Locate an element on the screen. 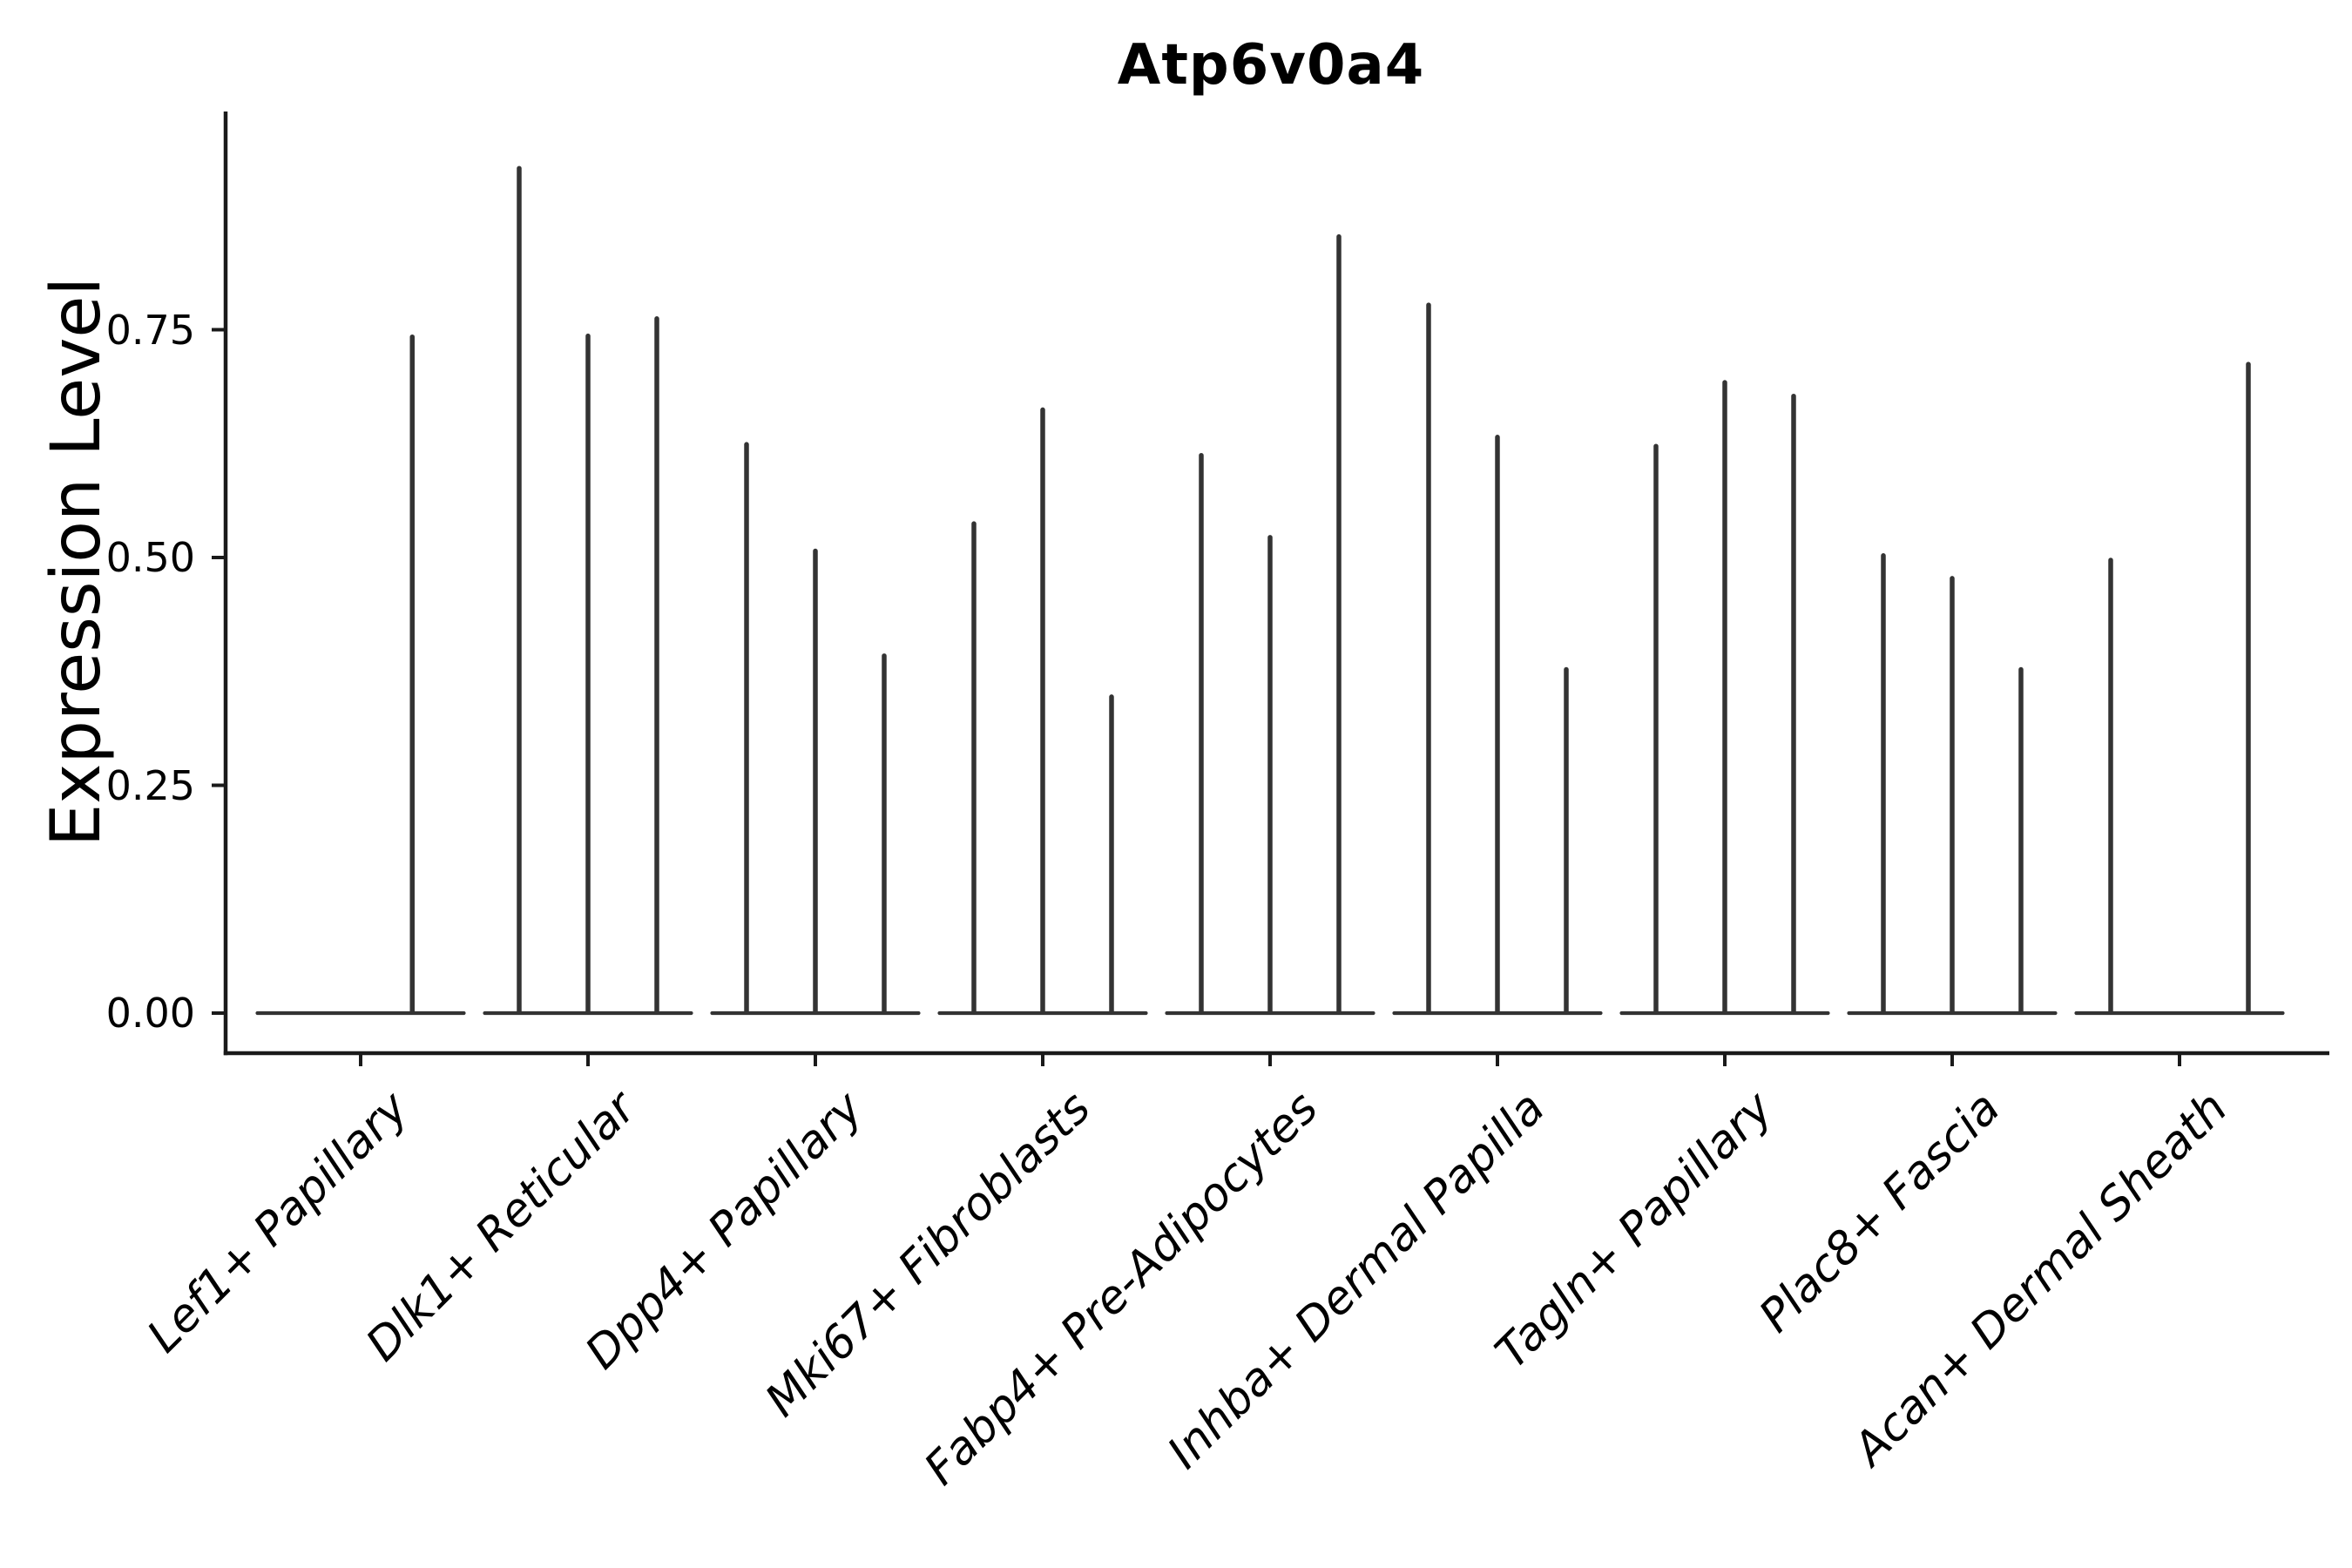 The height and width of the screenshot is (1568, 2352). y-tick-label: 0.00 is located at coordinates (150, 1014).